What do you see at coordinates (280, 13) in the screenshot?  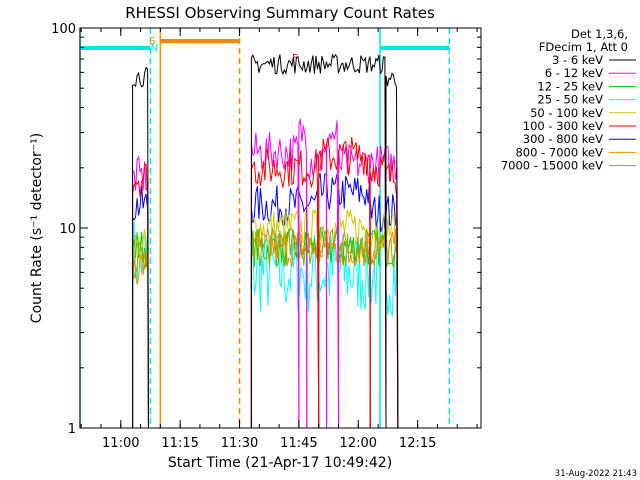 I see `chart-title: RHESSI Observing Summary Count Rates` at bounding box center [280, 13].